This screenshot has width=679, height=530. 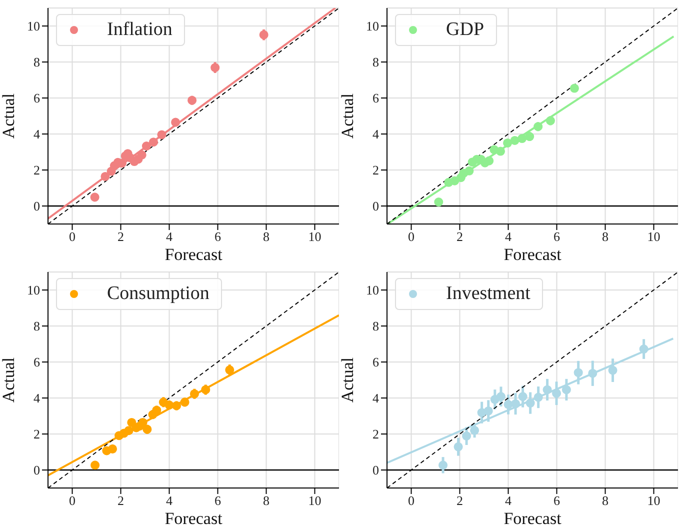 What do you see at coordinates (488, 294) in the screenshot?
I see `legend-label: Investment` at bounding box center [488, 294].